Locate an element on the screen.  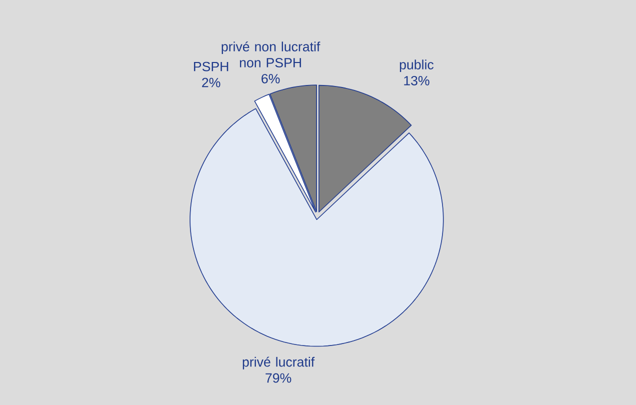
slice-label: privé lucratif is located at coordinates (278, 363).